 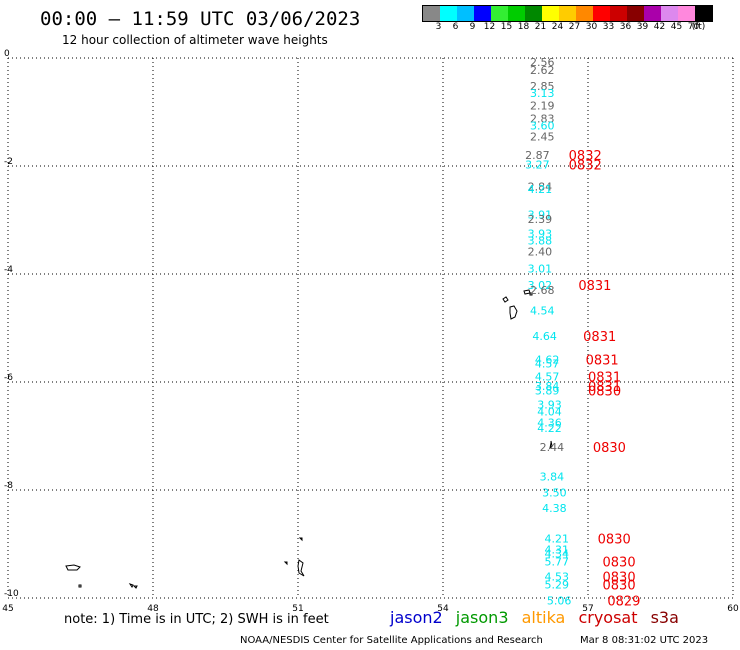 What do you see at coordinates (644, 640) in the screenshot?
I see `footer-timestamp: Mar 8 08:31:02 UTC 2023` at bounding box center [644, 640].